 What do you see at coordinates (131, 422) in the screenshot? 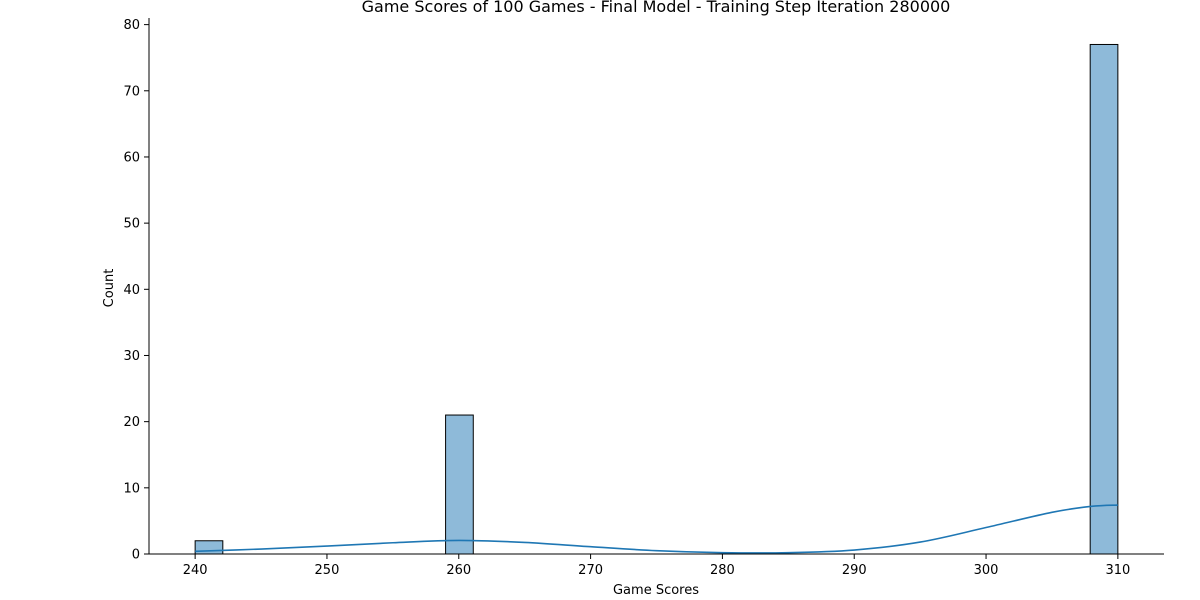
I see `y-tick-label-20: 20` at bounding box center [131, 422].